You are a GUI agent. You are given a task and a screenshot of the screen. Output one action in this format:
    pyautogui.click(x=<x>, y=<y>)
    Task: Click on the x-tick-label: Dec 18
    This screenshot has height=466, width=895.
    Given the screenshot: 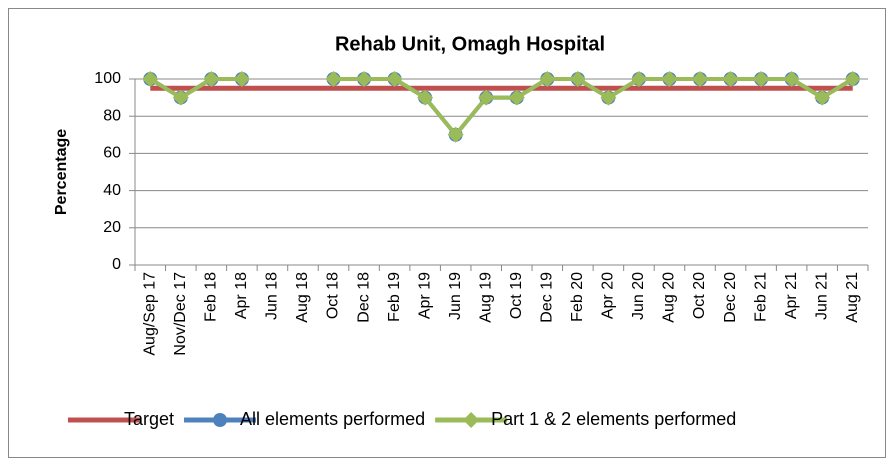 What is the action you would take?
    pyautogui.click(x=363, y=297)
    